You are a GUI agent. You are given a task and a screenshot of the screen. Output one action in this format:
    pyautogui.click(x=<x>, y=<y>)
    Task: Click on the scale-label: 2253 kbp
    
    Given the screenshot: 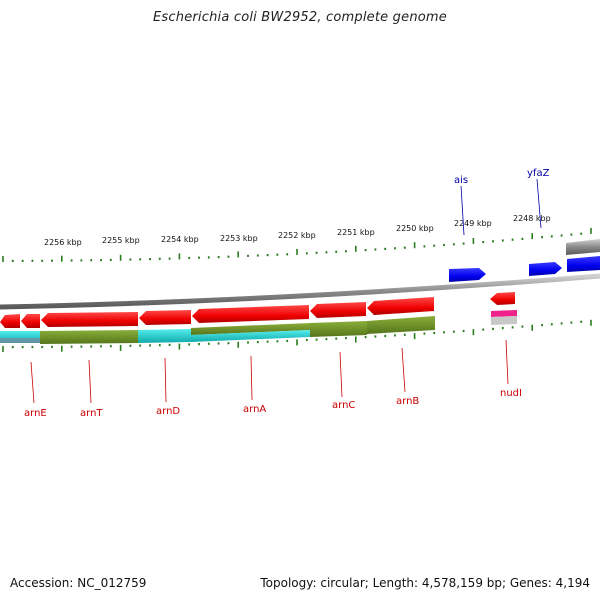 What is the action you would take?
    pyautogui.click(x=239, y=238)
    